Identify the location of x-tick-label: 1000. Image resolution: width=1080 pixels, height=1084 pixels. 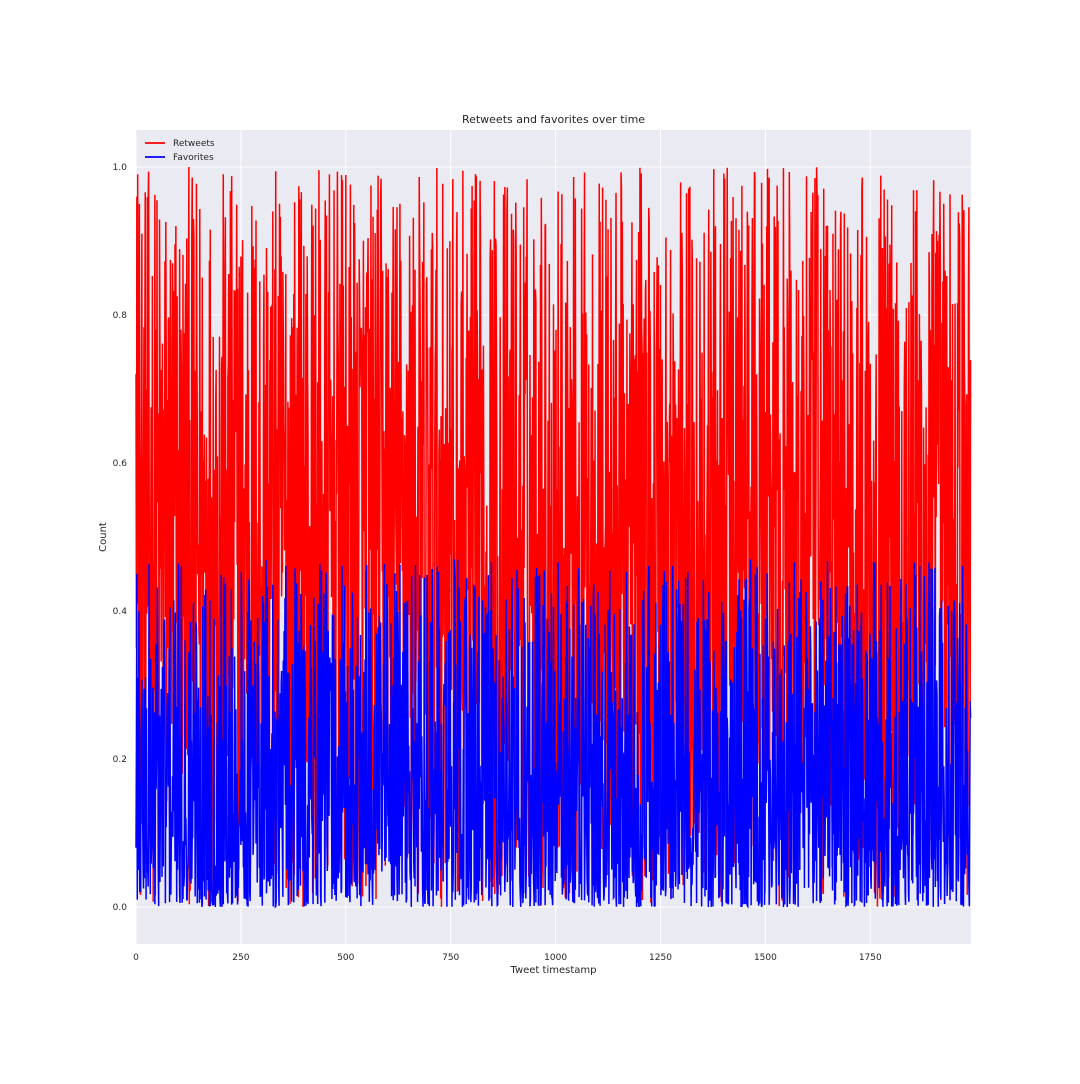
(555, 958).